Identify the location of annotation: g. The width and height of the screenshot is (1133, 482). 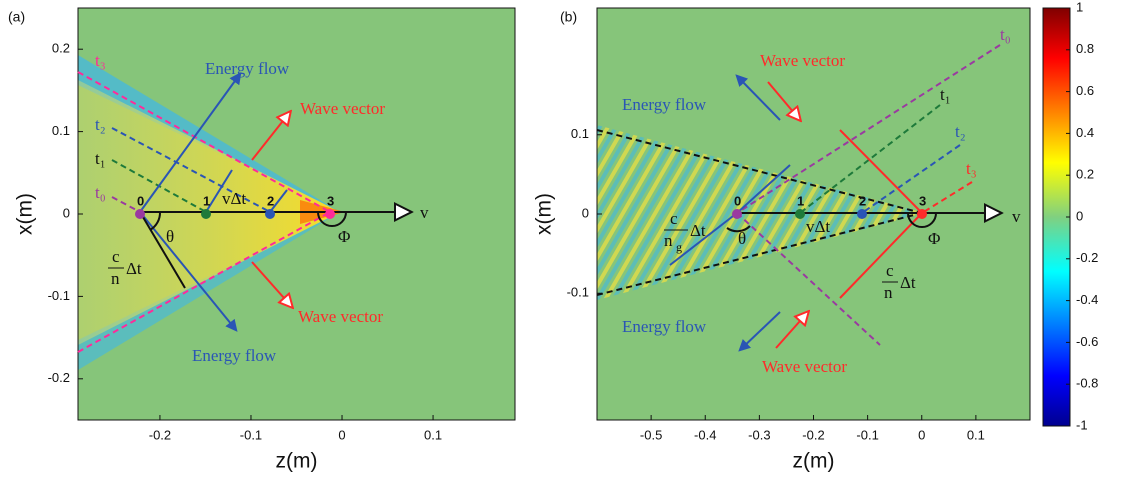
(679, 247).